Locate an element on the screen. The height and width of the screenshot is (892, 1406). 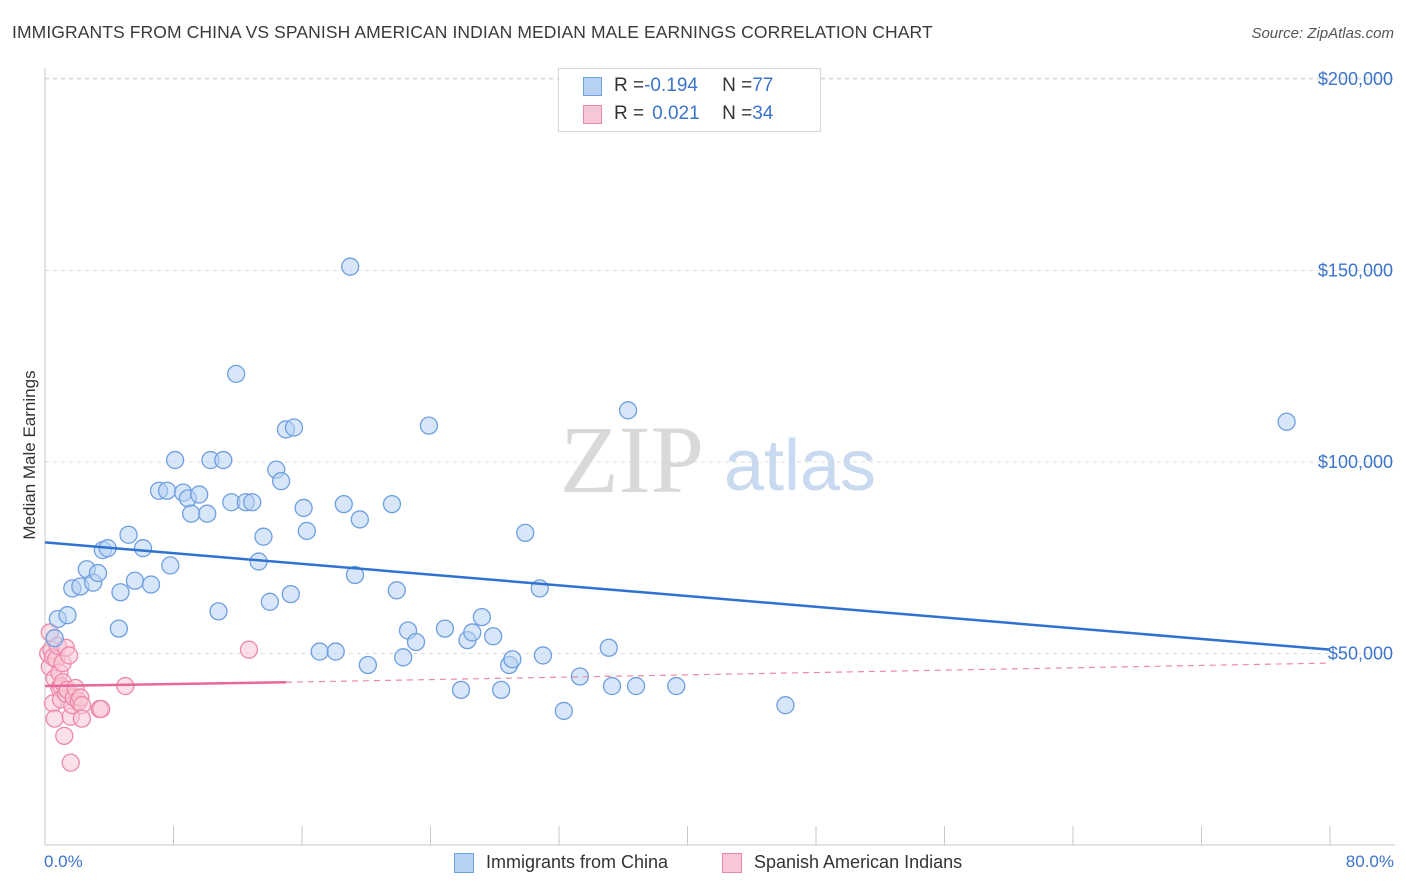
series-spanish-points is located at coordinates (149, 697).